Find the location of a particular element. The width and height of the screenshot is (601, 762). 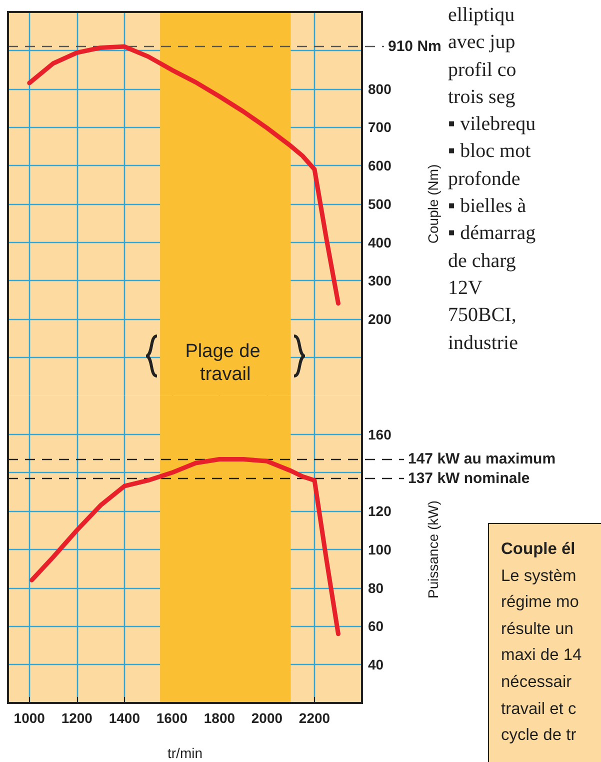

y-tick-label: 500 is located at coordinates (380, 204).